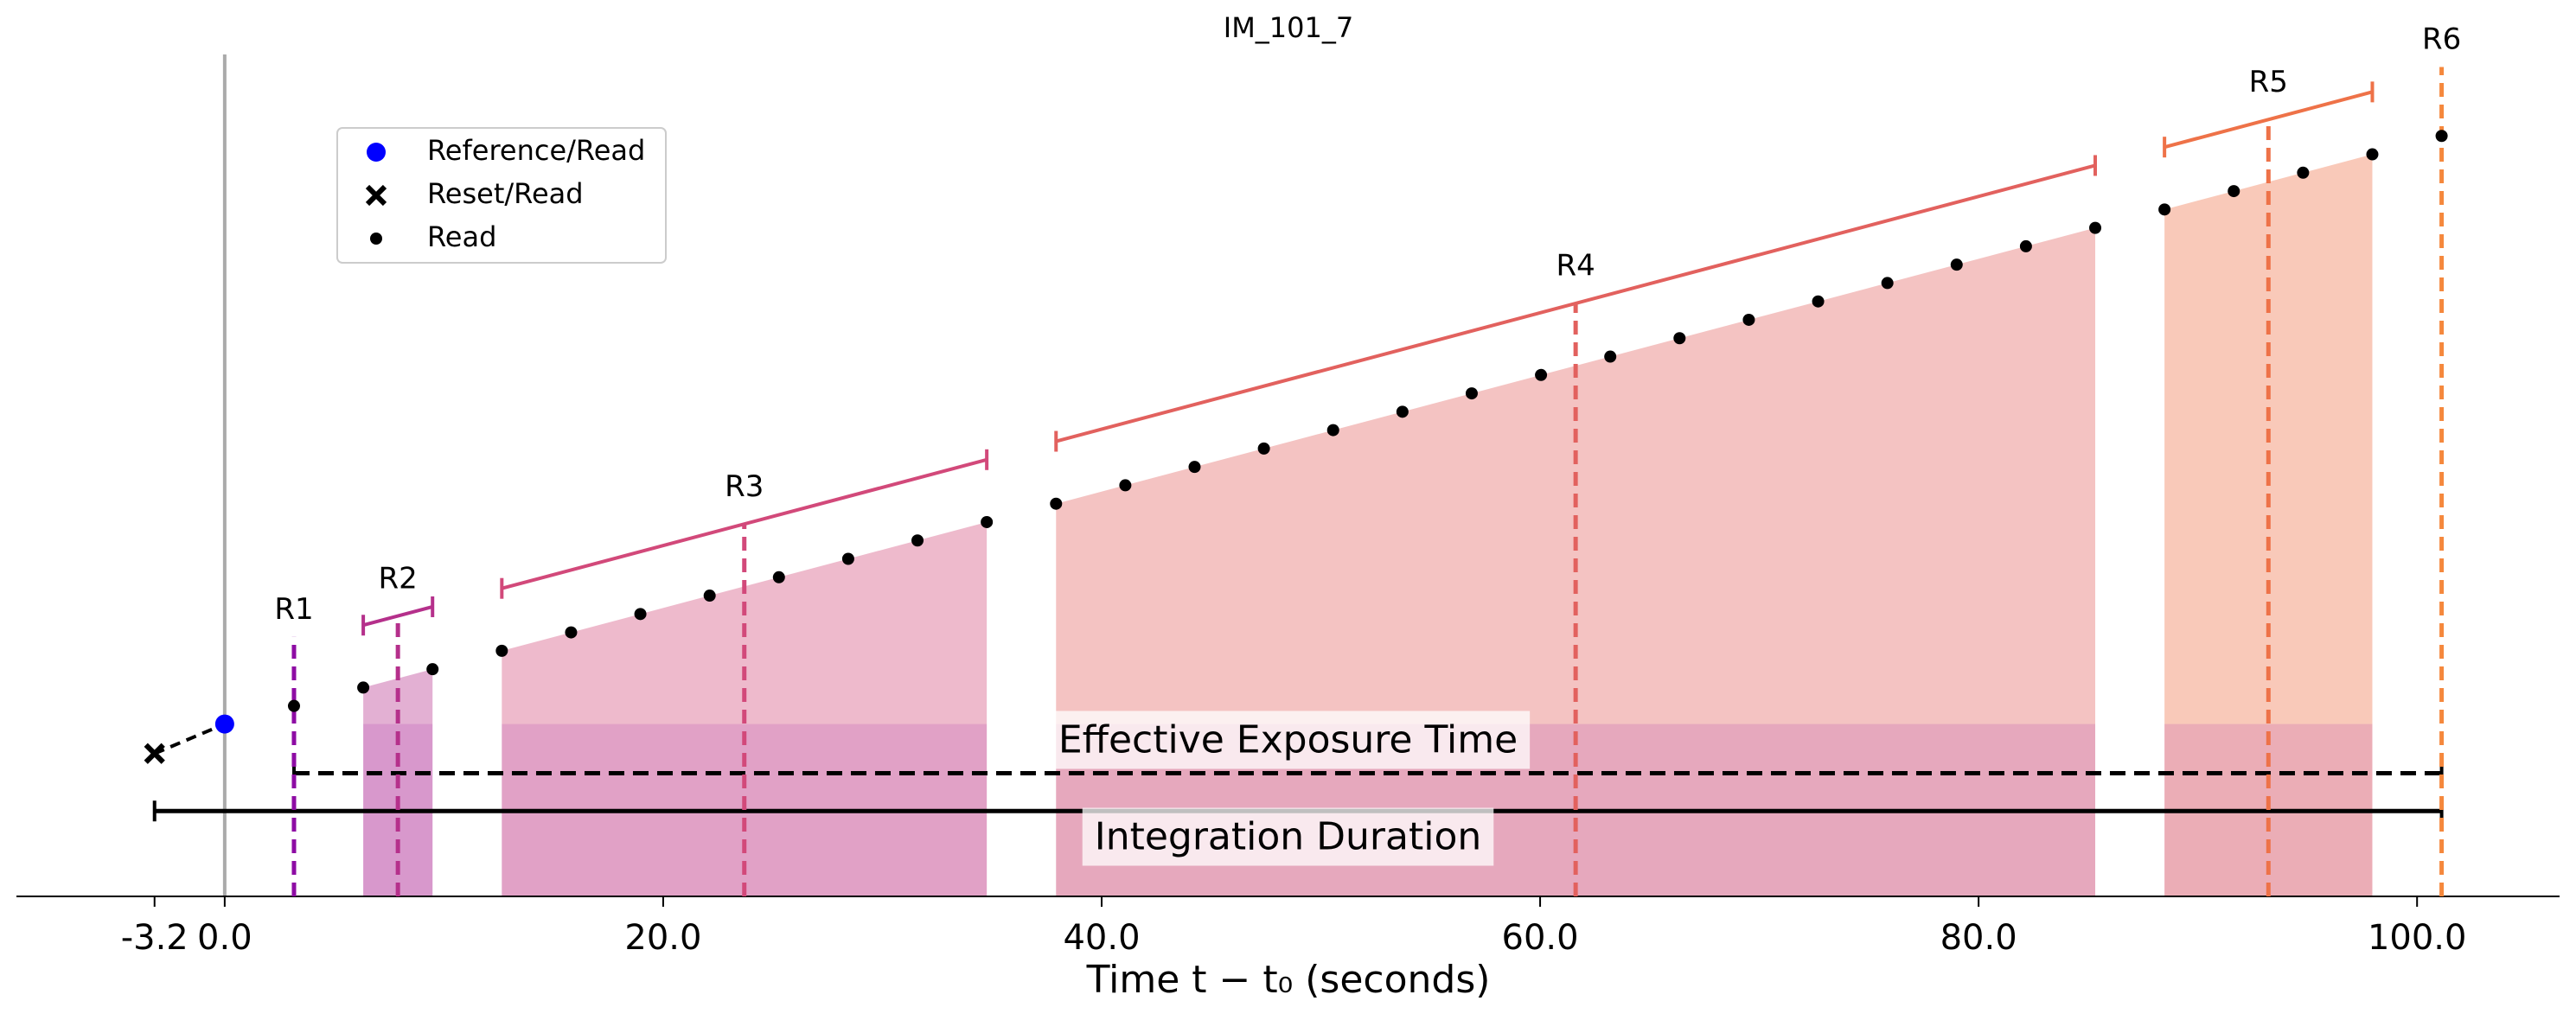  What do you see at coordinates (663, 938) in the screenshot?
I see `x-tick-label: 20.0` at bounding box center [663, 938].